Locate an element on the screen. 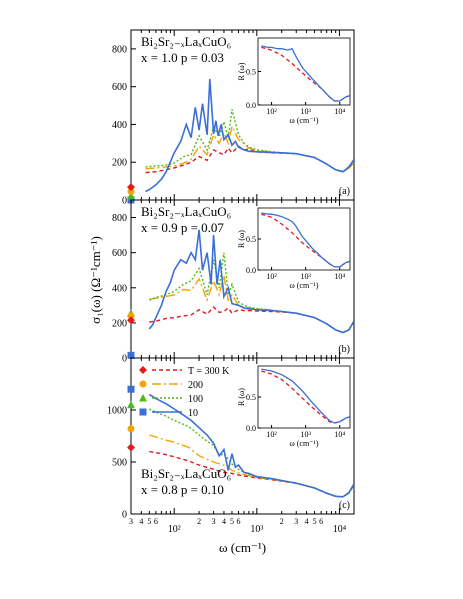  panel-label: (b) is located at coordinates (344, 349).